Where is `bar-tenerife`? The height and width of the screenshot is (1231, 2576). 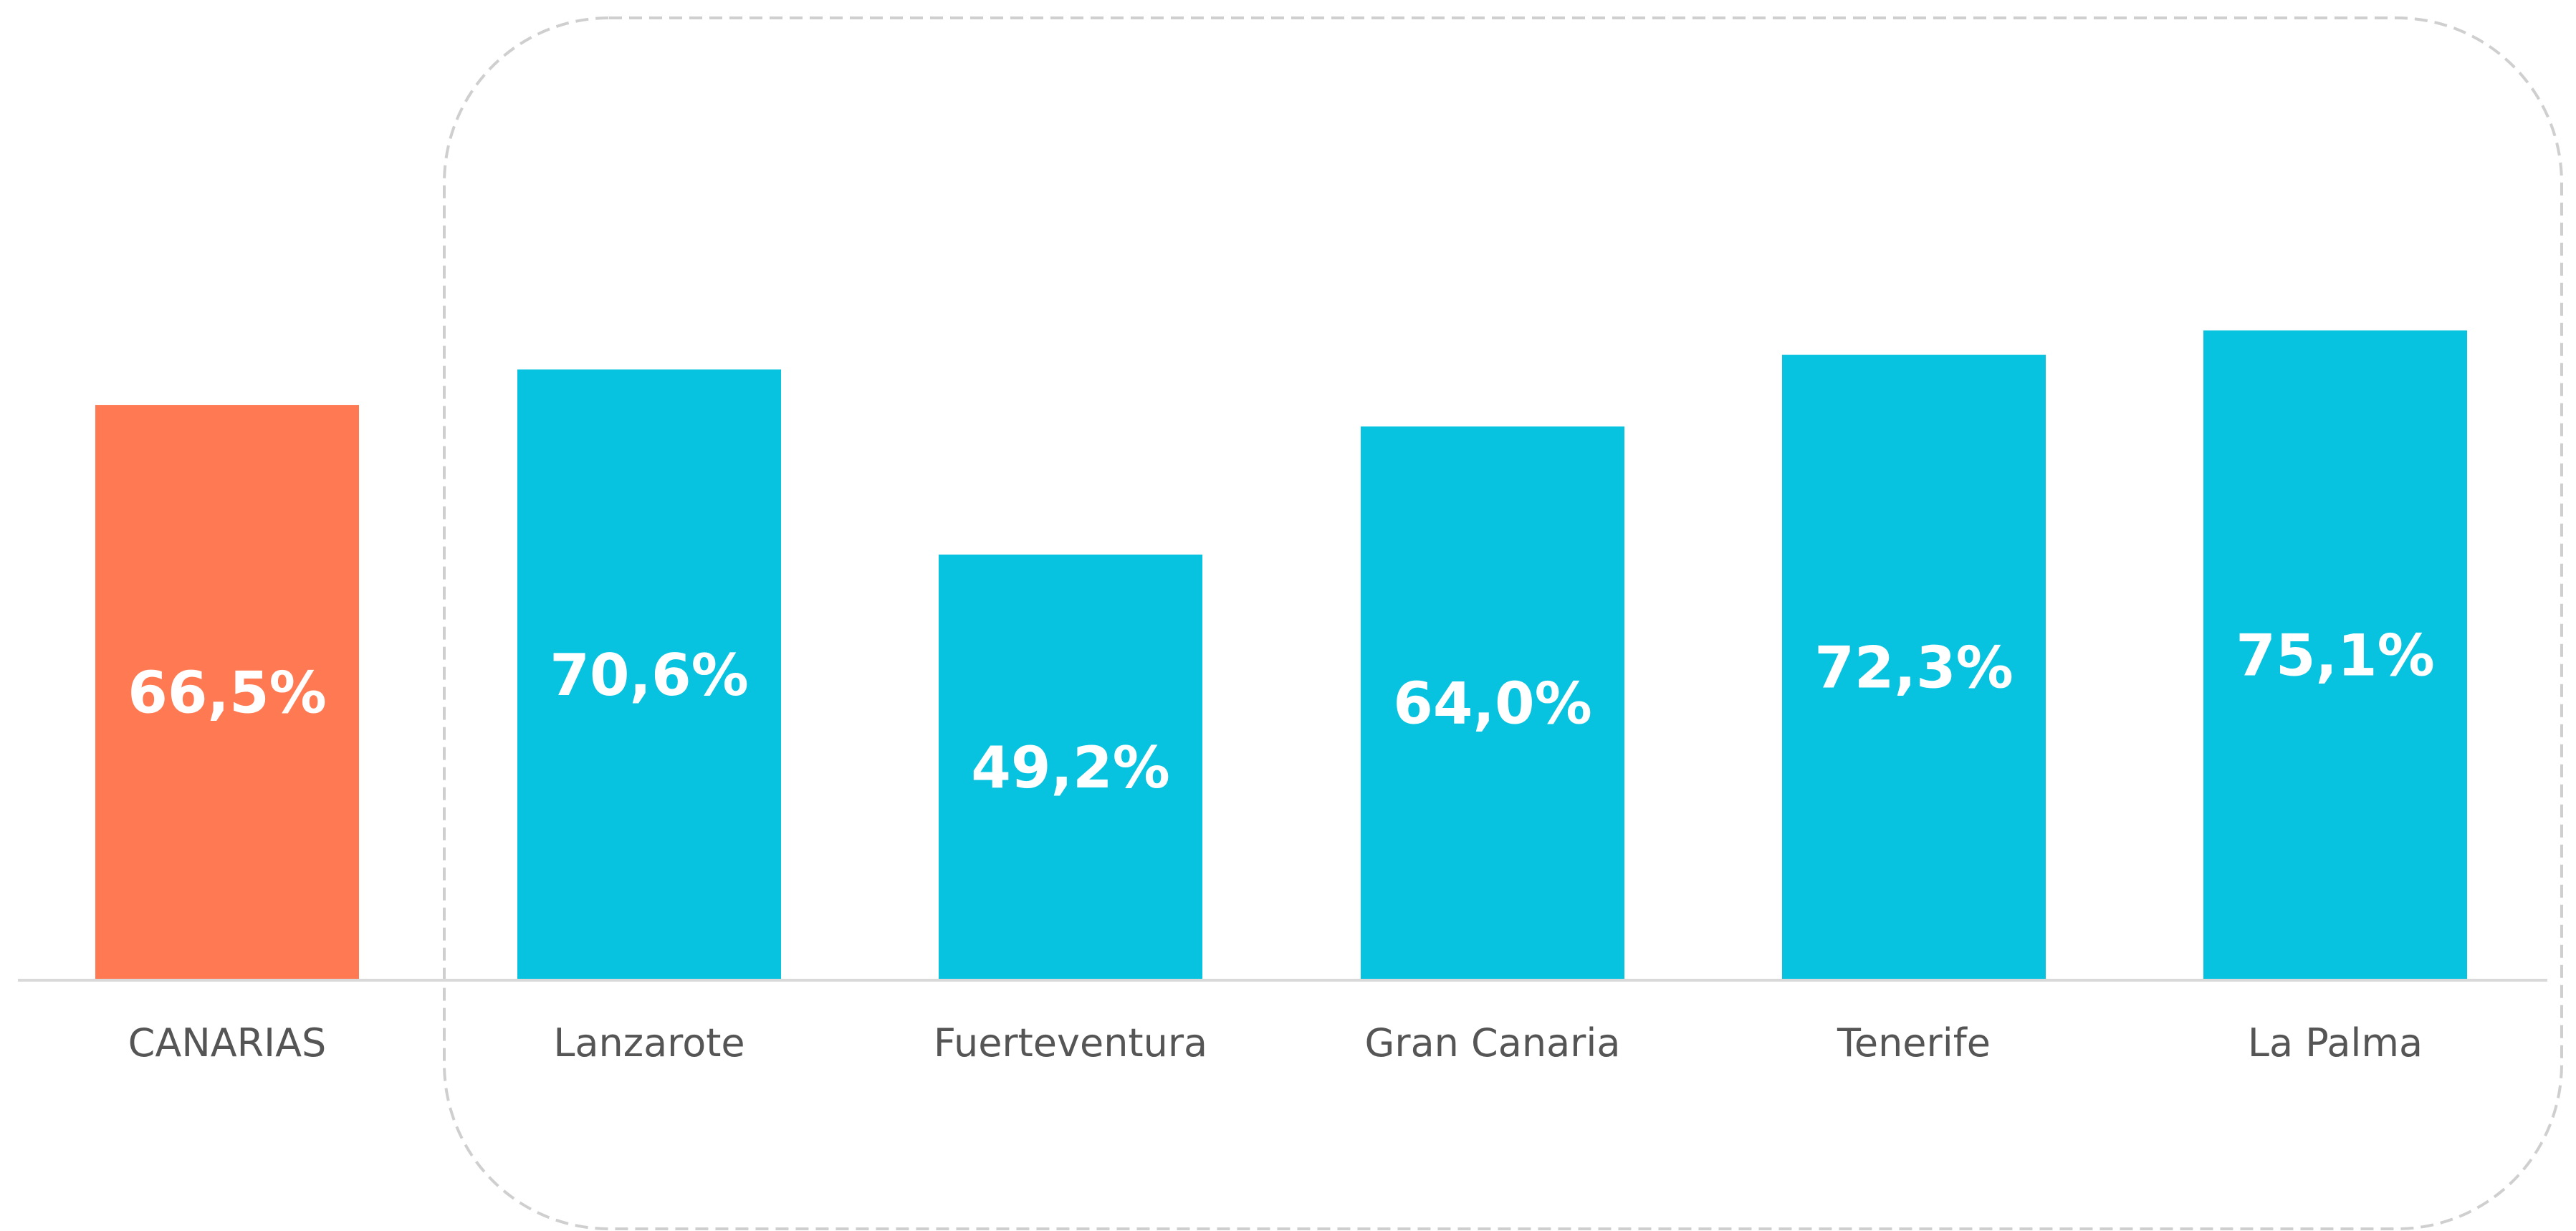 bar-tenerife is located at coordinates (1914, 667).